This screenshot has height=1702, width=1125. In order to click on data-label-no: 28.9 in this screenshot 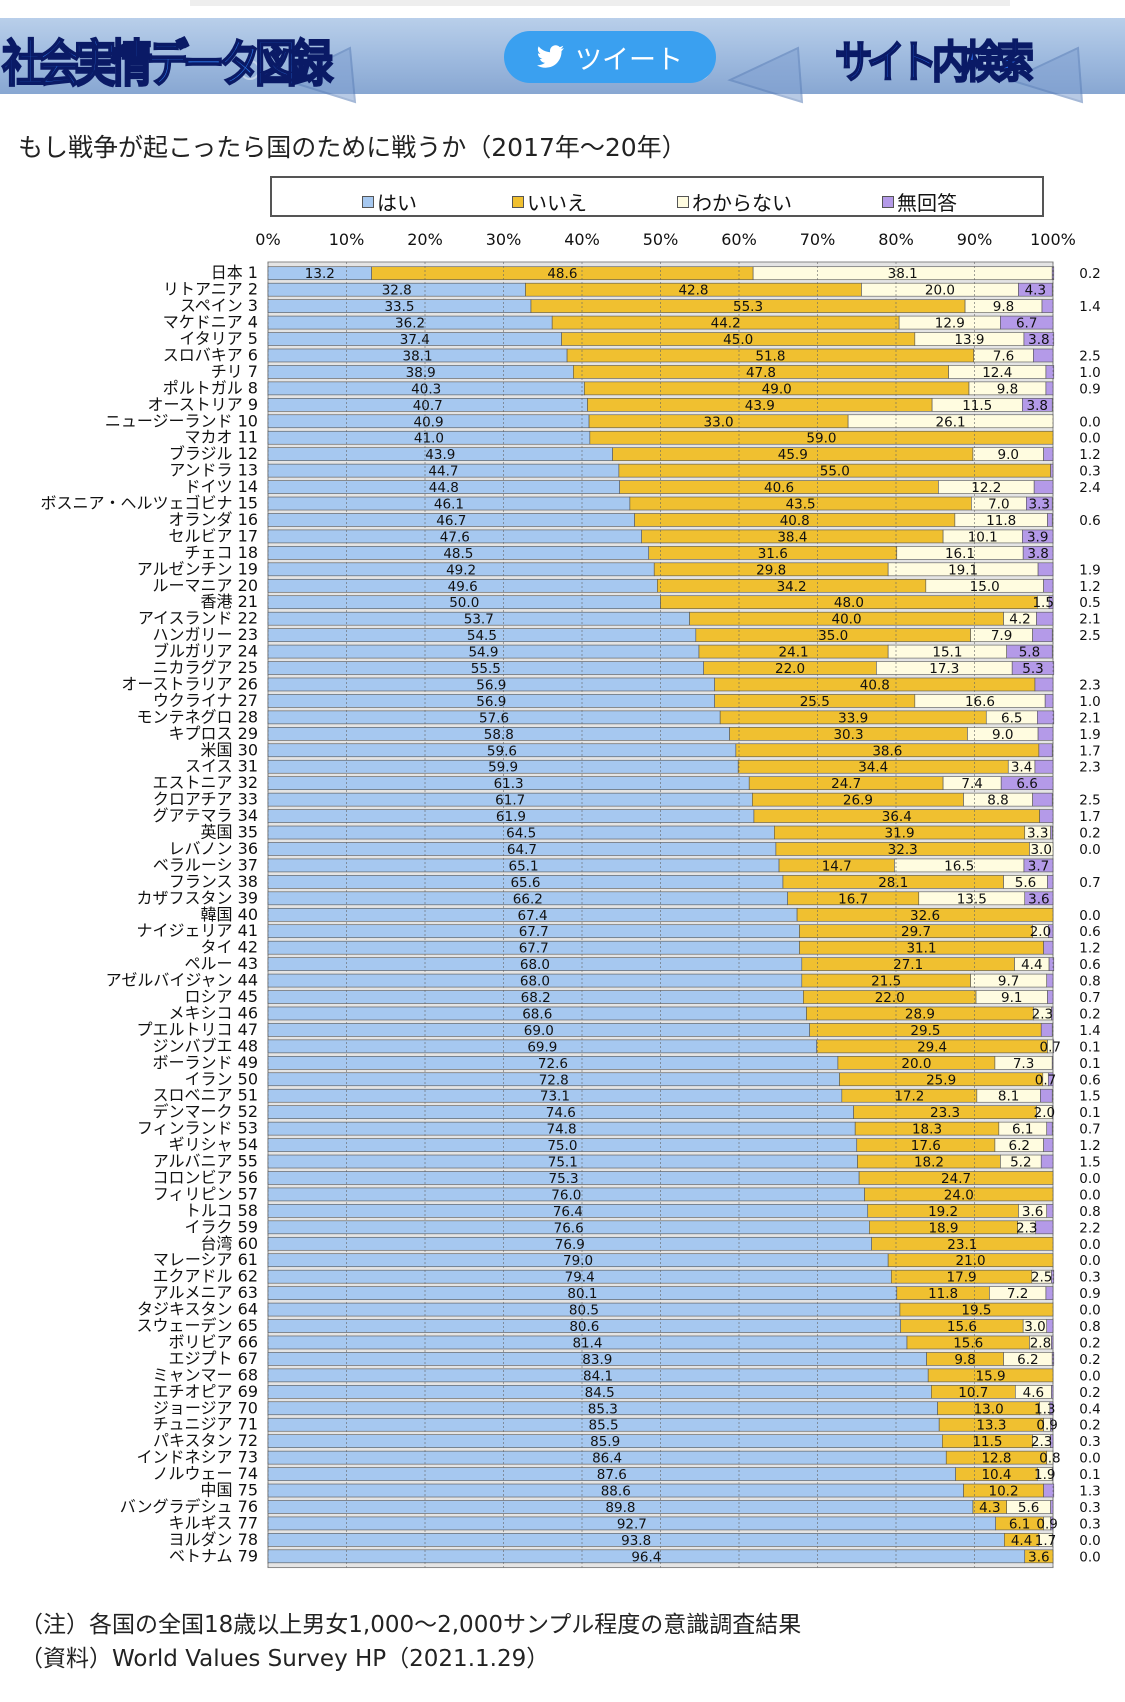, I will do `click(920, 1014)`.